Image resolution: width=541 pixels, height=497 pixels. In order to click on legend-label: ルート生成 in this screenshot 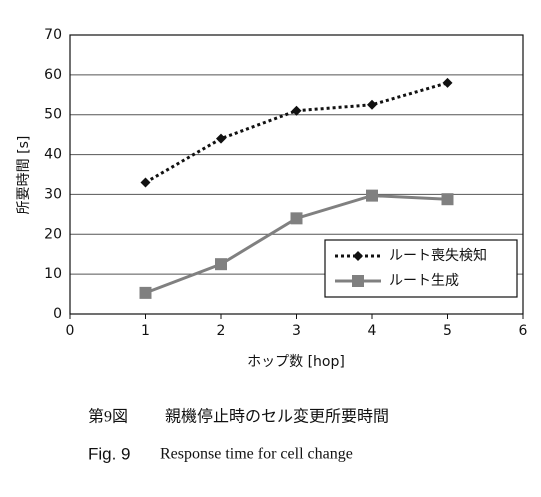, I will do `click(424, 281)`.